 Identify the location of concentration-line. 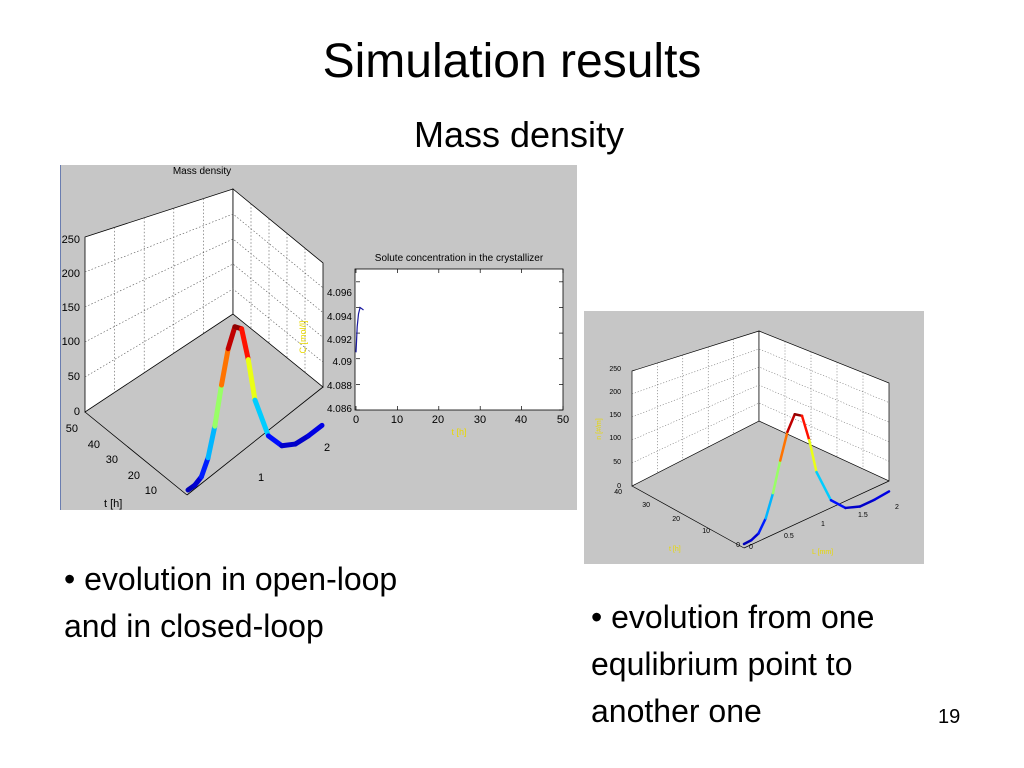
(359, 329).